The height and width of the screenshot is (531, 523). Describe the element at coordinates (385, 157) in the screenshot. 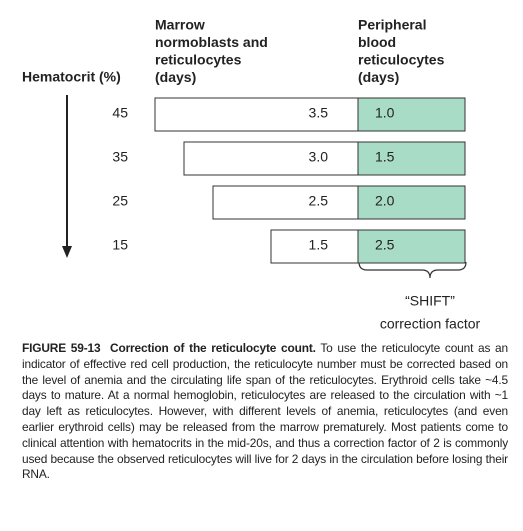

I see `peripheral-value: 1.5` at that location.